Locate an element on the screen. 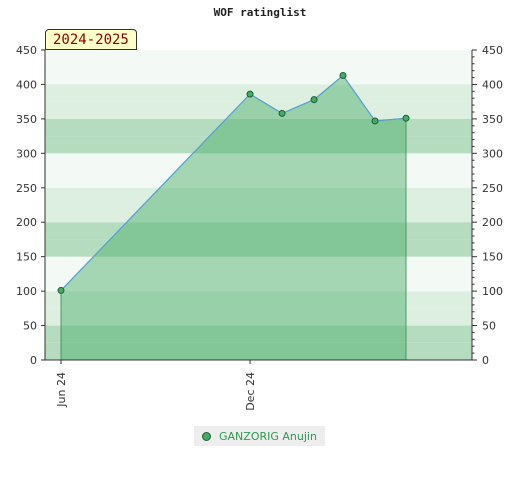  y-tick-label-right: 350 is located at coordinates (492, 119).